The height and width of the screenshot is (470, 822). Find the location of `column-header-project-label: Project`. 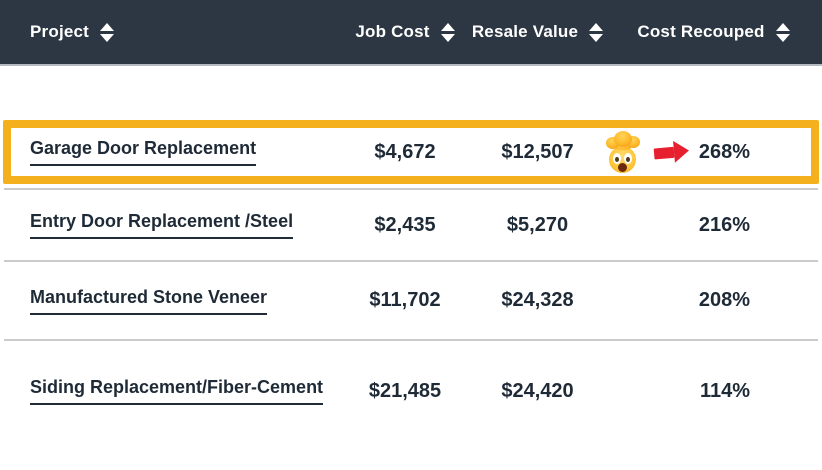

column-header-project-label: Project is located at coordinates (60, 31).